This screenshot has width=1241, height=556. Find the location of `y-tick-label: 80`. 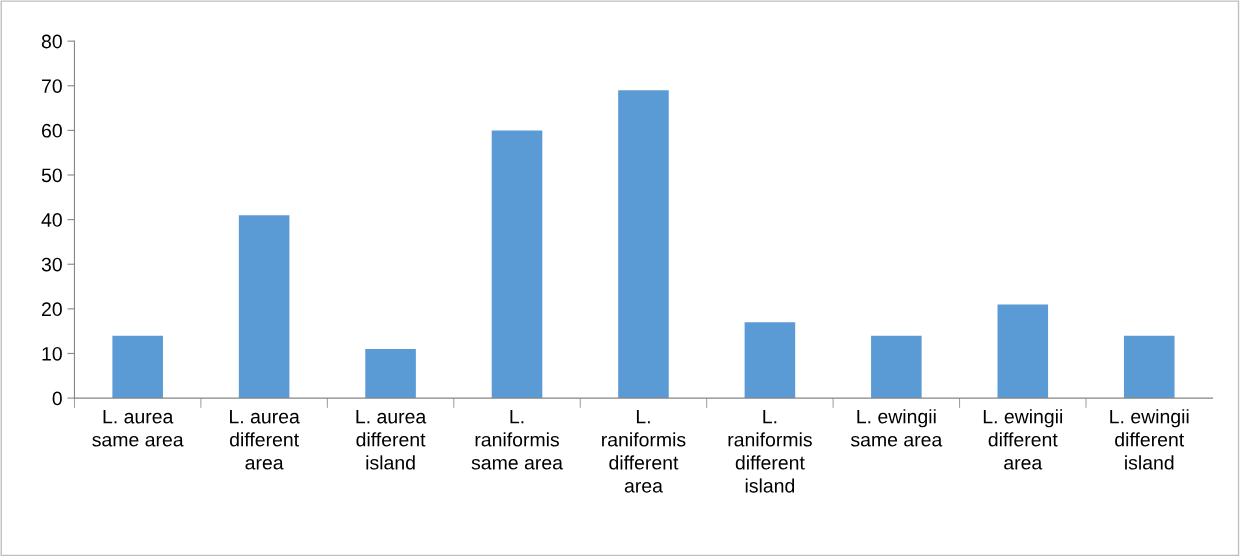

y-tick-label: 80 is located at coordinates (51, 41).